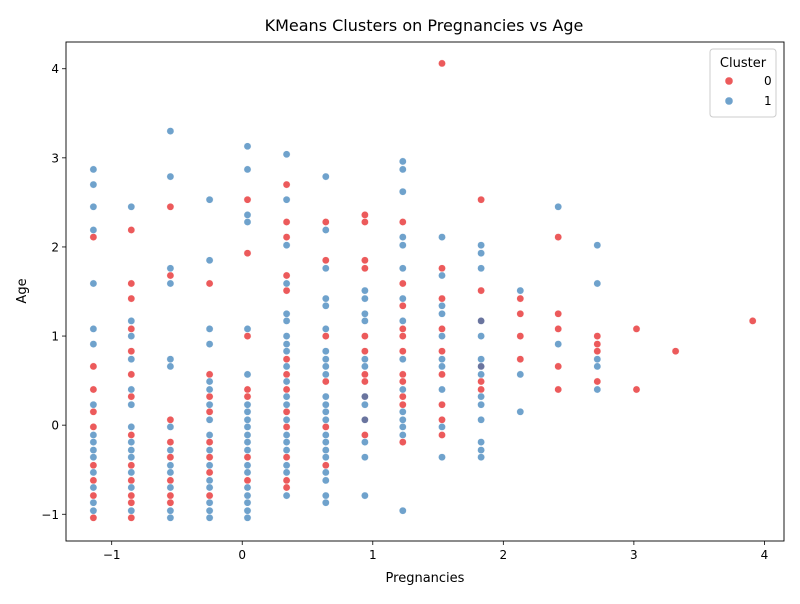  I want to click on x-axis: −1 0 1 2 3 4, so click(435, 551).